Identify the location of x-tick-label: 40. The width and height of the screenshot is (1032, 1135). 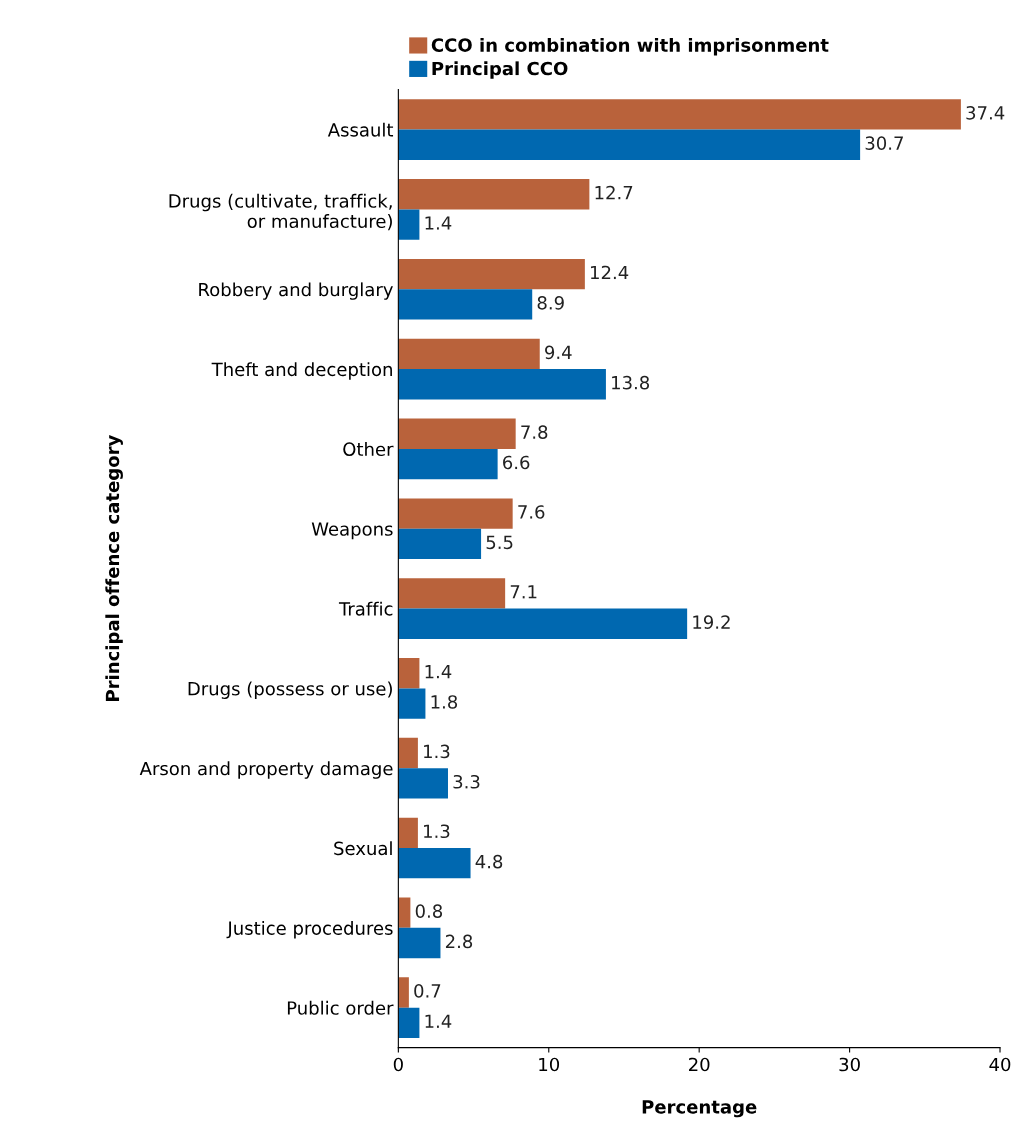
(1000, 1064).